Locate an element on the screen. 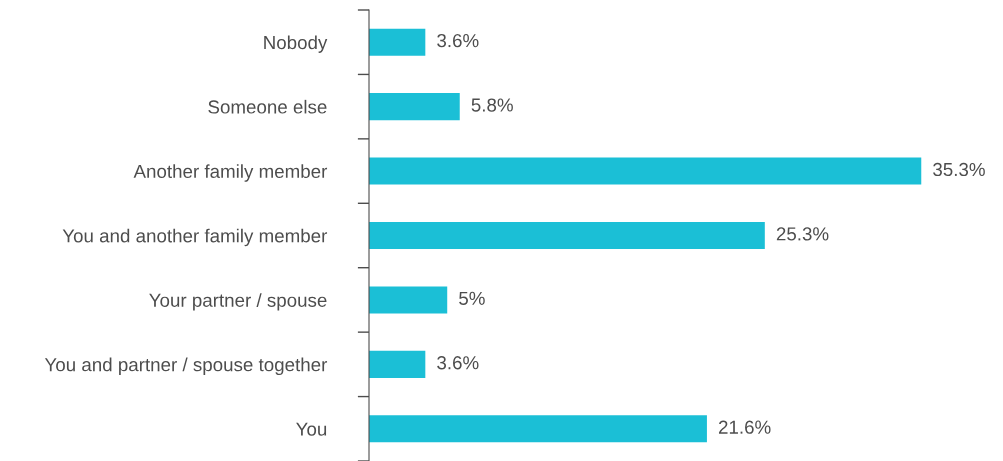  y-tick-label: Another family member is located at coordinates (230, 173).